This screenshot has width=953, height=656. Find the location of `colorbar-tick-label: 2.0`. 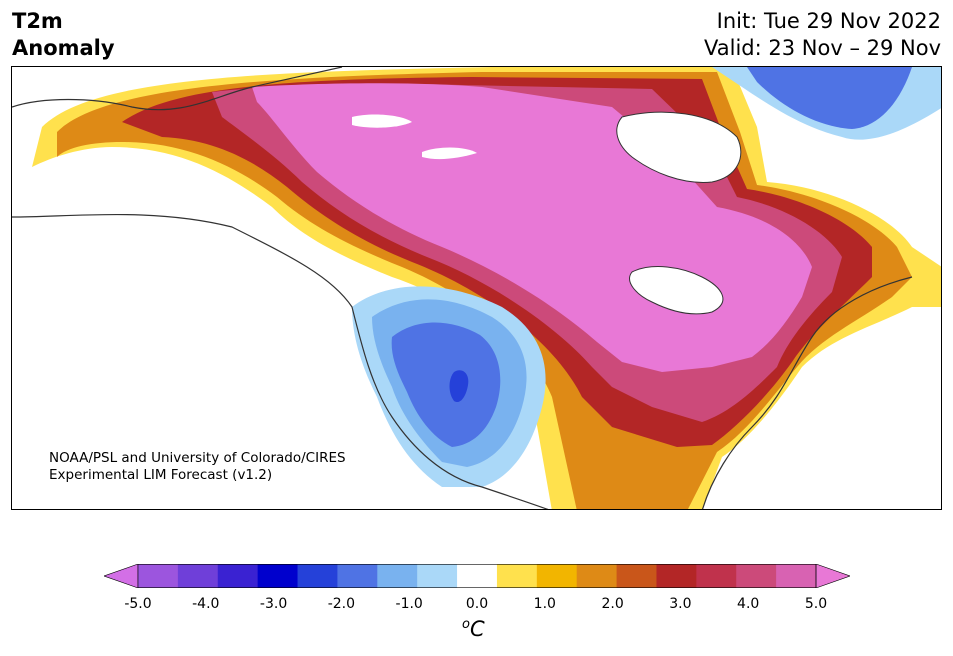

colorbar-tick-label: 2.0 is located at coordinates (612, 604).